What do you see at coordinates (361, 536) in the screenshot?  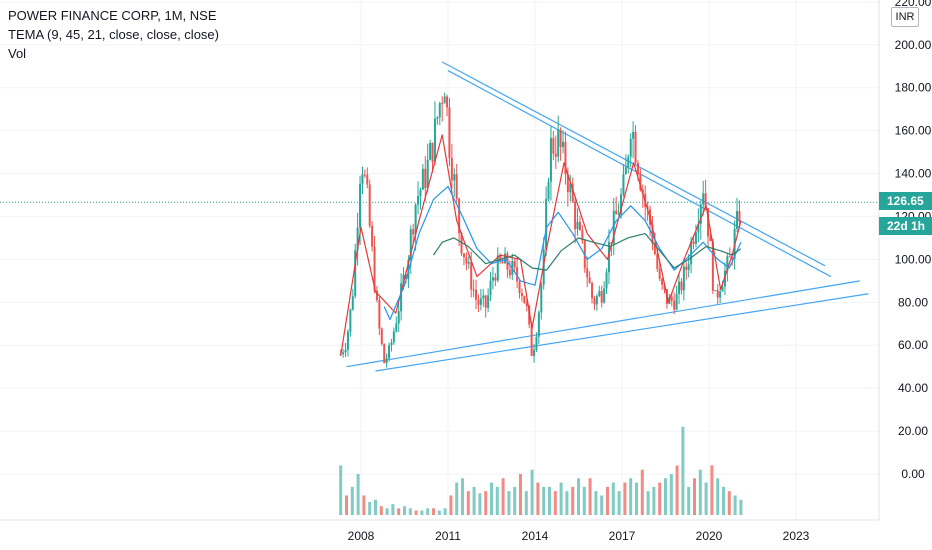 I see `time-tick-label: 2008` at bounding box center [361, 536].